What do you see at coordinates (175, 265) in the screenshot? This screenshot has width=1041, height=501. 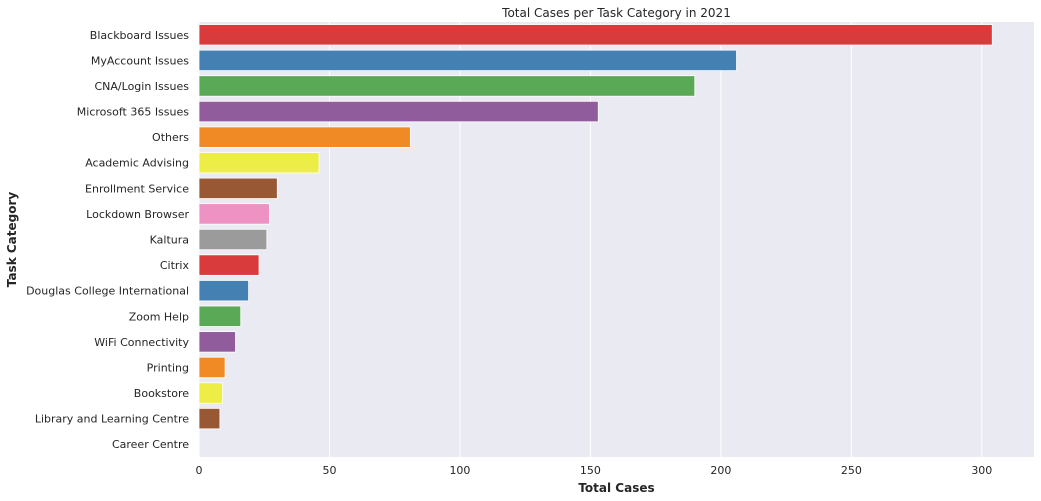 I see `y-tick-label: Citrix` at bounding box center [175, 265].